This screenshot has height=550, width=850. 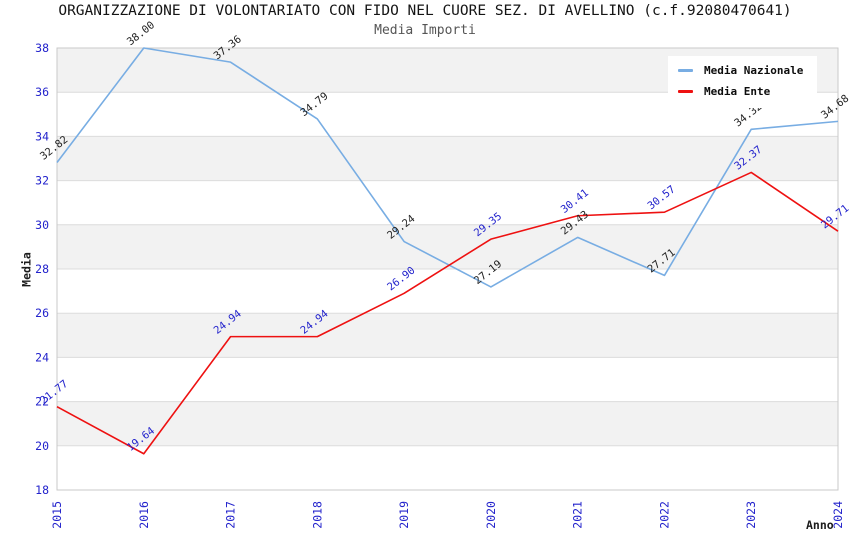 What do you see at coordinates (491, 515) in the screenshot?
I see `x-tick-label: 2020` at bounding box center [491, 515].